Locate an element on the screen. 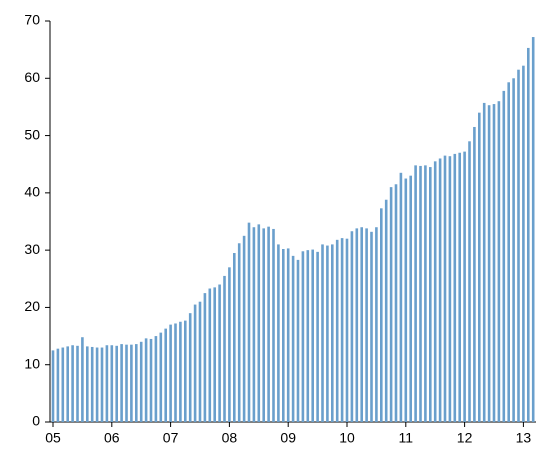 This screenshot has height=450, width=539. y-tick-label: 70 is located at coordinates (32, 20).